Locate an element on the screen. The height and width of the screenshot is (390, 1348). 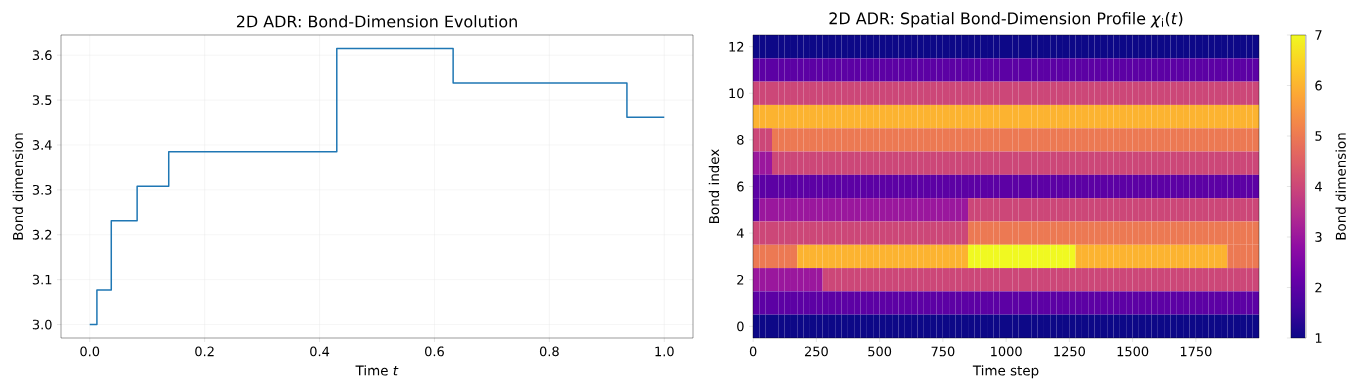
y-tick-label: 3.6 is located at coordinates (42, 55).